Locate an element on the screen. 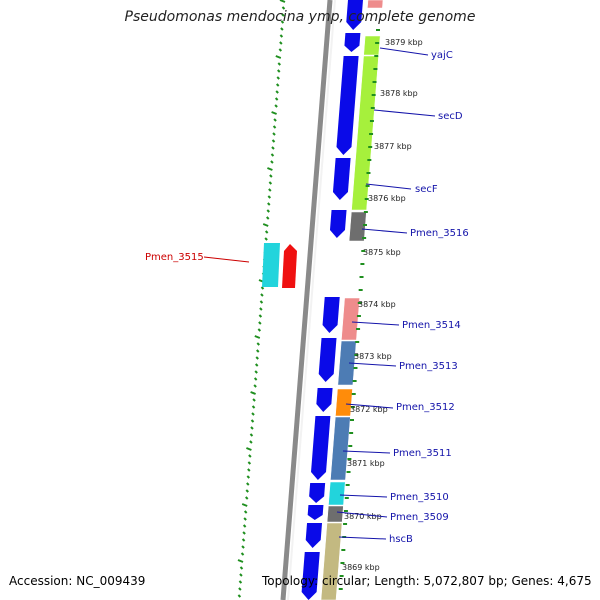  gene-label-pmen-3512: Pmen_3512 is located at coordinates (425, 407).